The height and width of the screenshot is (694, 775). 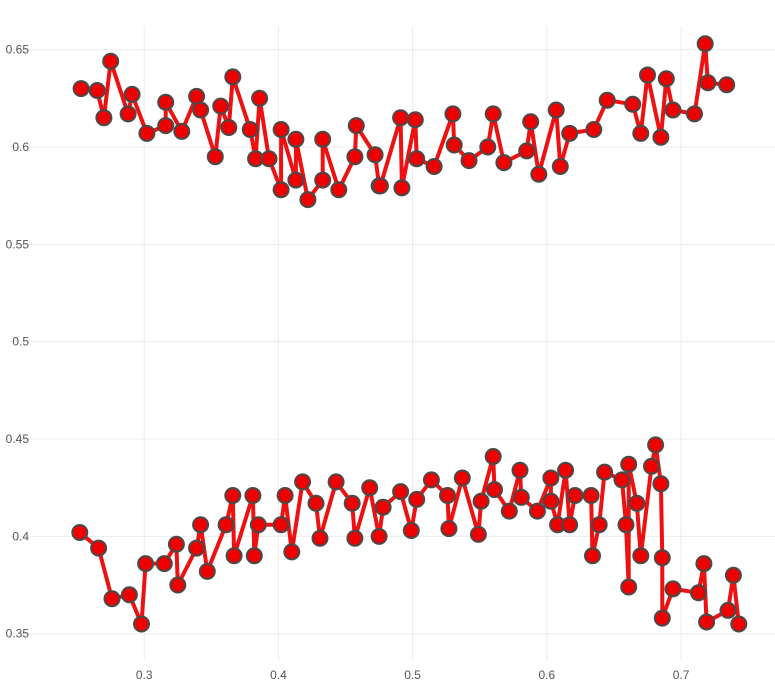 What do you see at coordinates (18, 634) in the screenshot?
I see `y-tick-label: 0.35` at bounding box center [18, 634].